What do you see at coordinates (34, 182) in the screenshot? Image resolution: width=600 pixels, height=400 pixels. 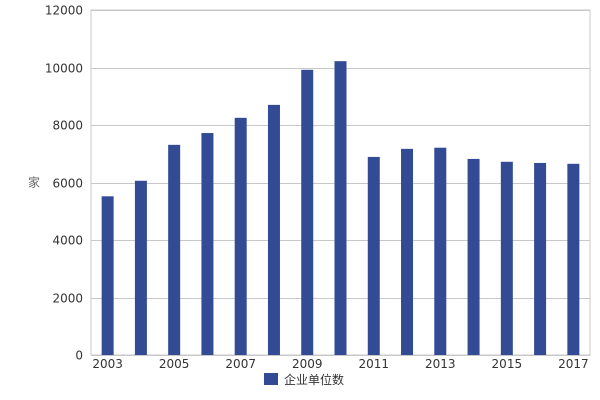 I see `y-axis-title: 家` at bounding box center [34, 182].